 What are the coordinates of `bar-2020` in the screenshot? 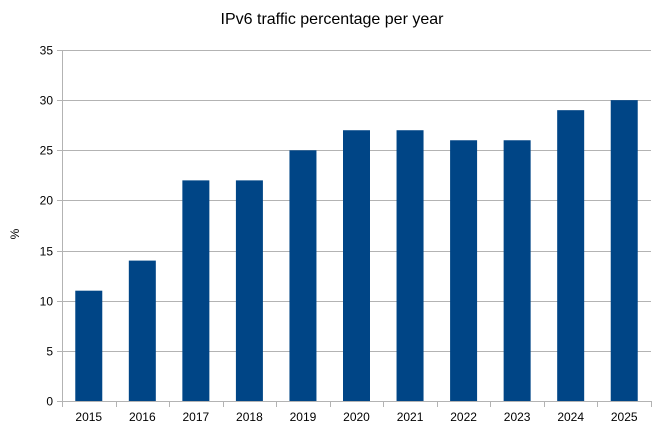 It's located at (356, 265).